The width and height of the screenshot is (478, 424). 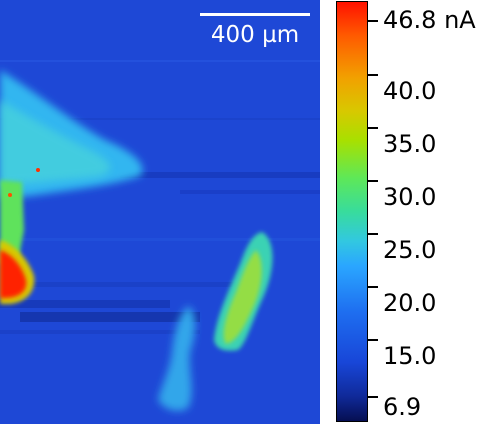 I want to click on colorbar-tick-label: 40.0, so click(x=410, y=91).